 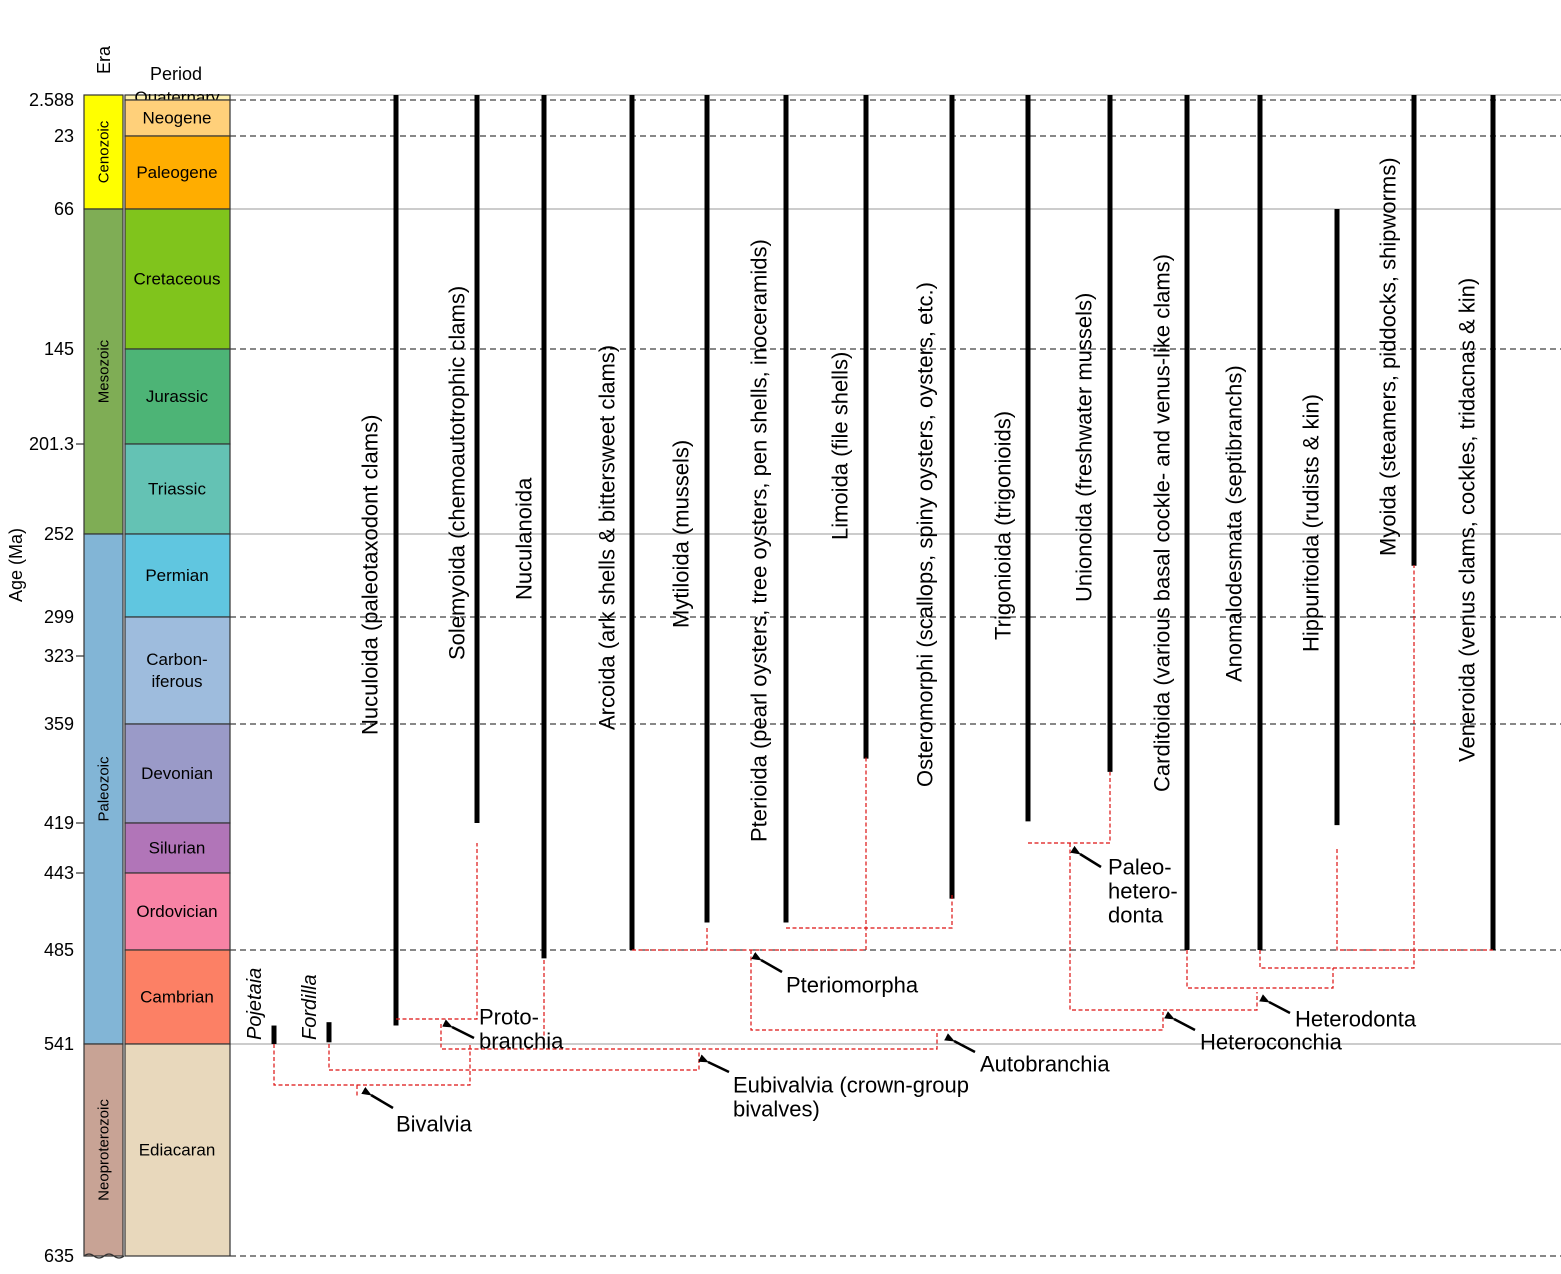 What do you see at coordinates (1234, 523) in the screenshot?
I see `order-label-anomalodesmata: Anomalodesmata (septibranchs)` at bounding box center [1234, 523].